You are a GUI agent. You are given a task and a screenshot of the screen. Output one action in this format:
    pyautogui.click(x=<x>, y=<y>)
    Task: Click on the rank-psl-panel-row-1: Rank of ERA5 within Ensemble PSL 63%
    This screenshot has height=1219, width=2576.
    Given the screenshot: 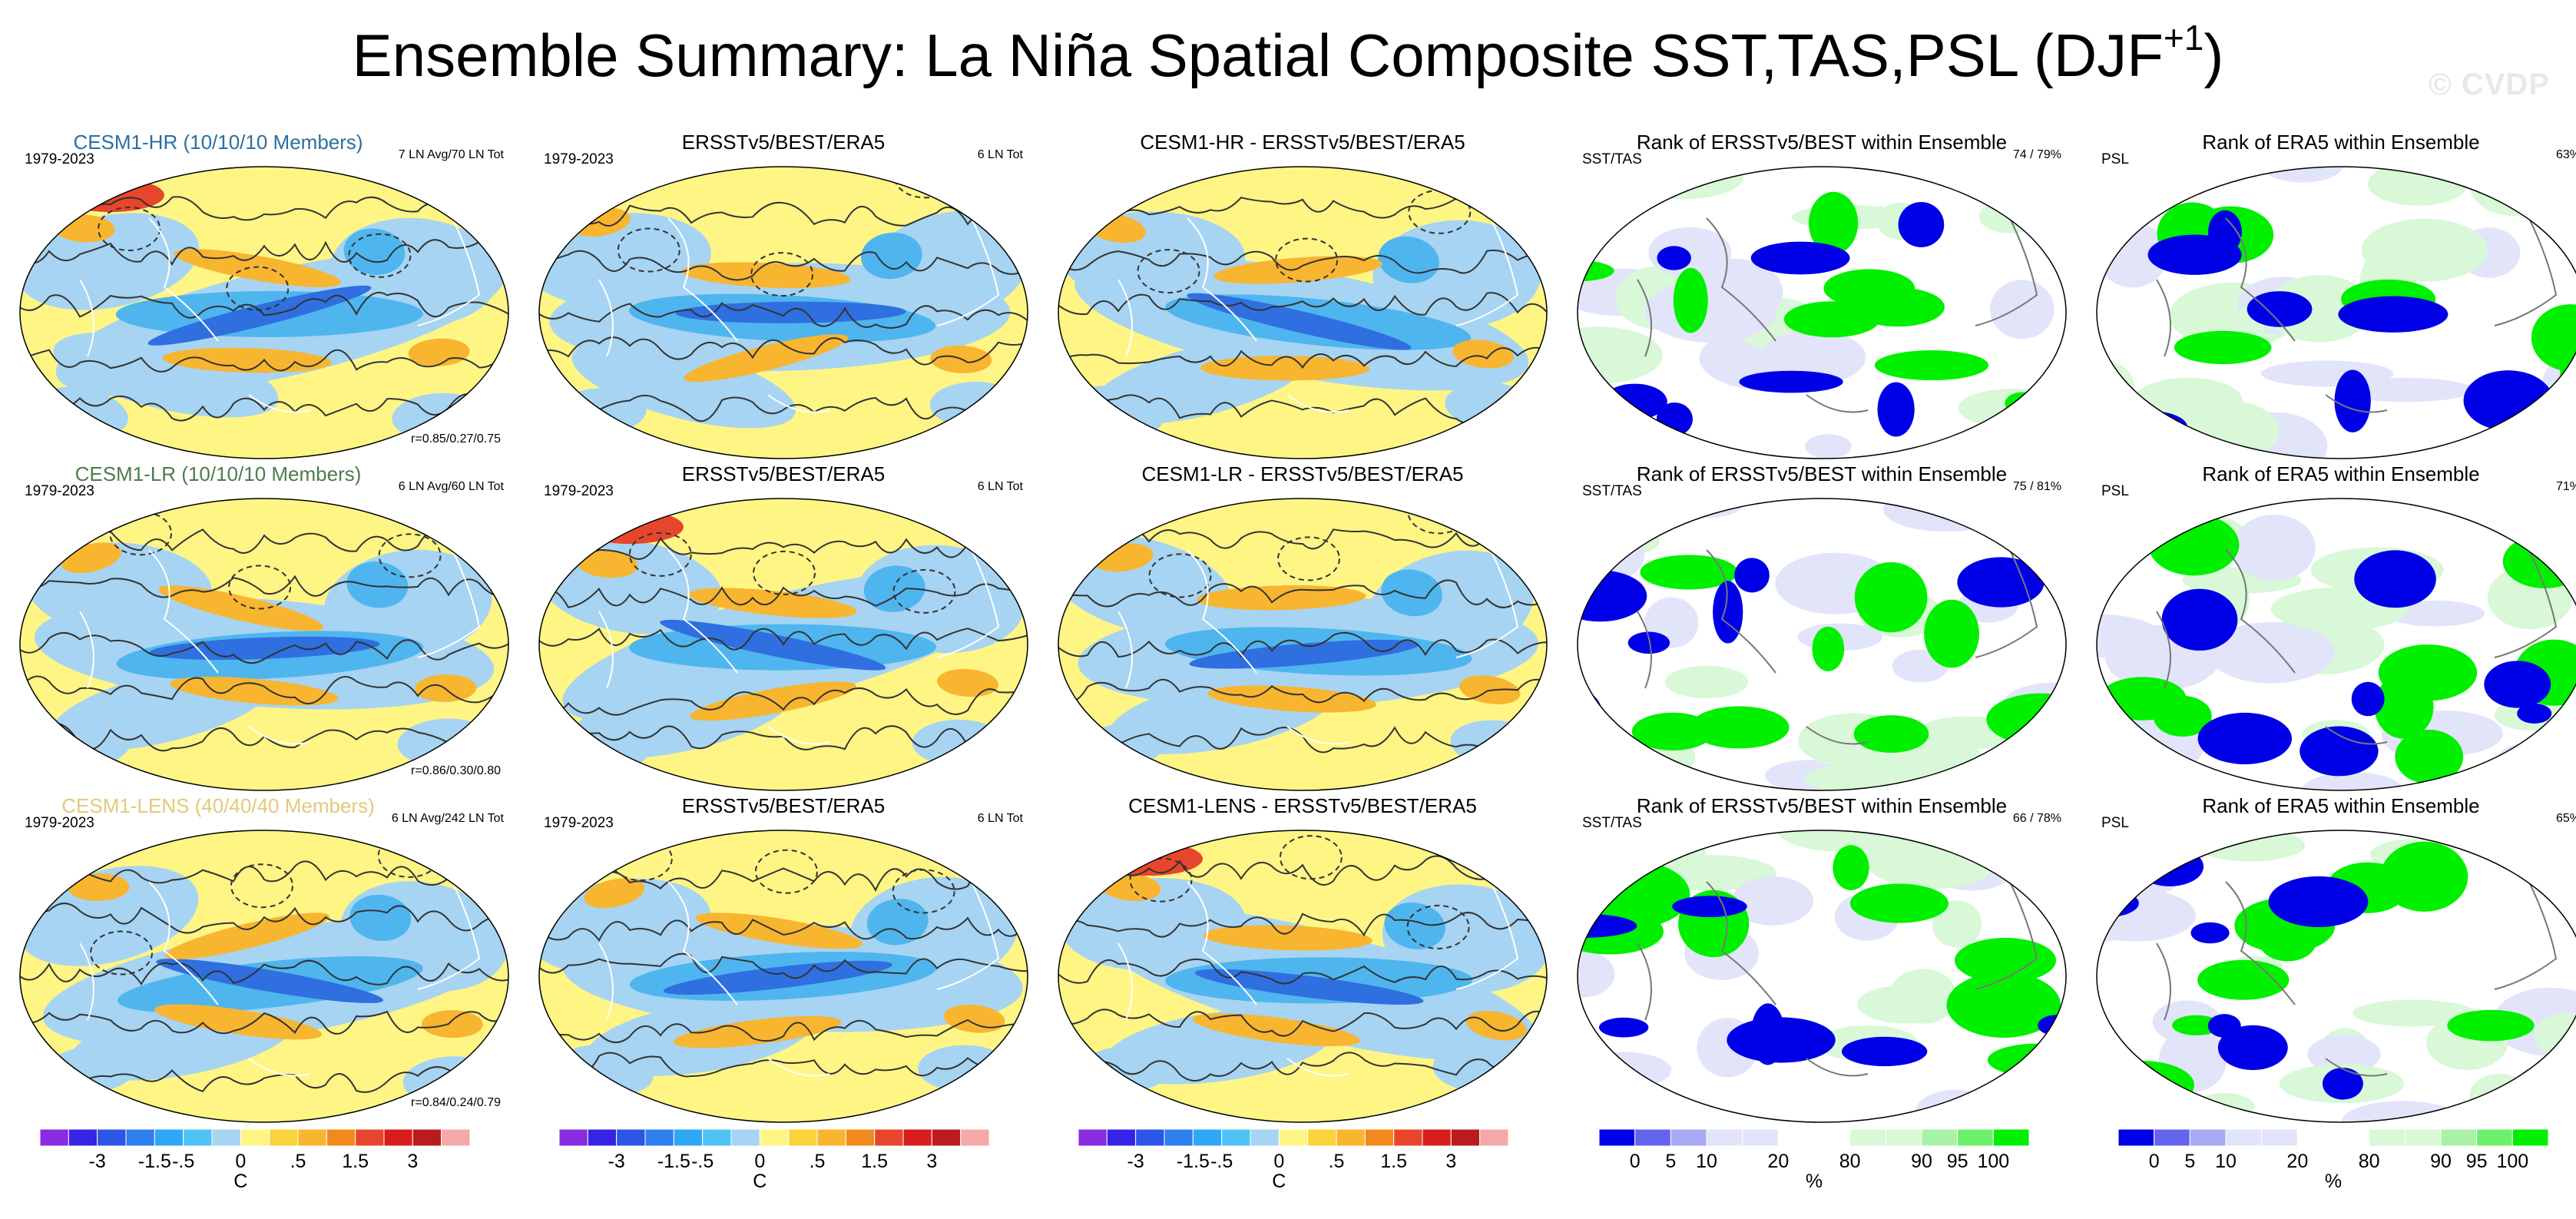 What is the action you would take?
    pyautogui.click(x=2332, y=296)
    